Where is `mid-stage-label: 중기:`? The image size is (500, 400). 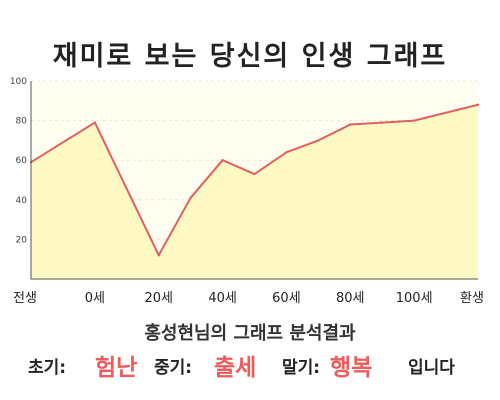 mid-stage-label: 중기: is located at coordinates (173, 368).